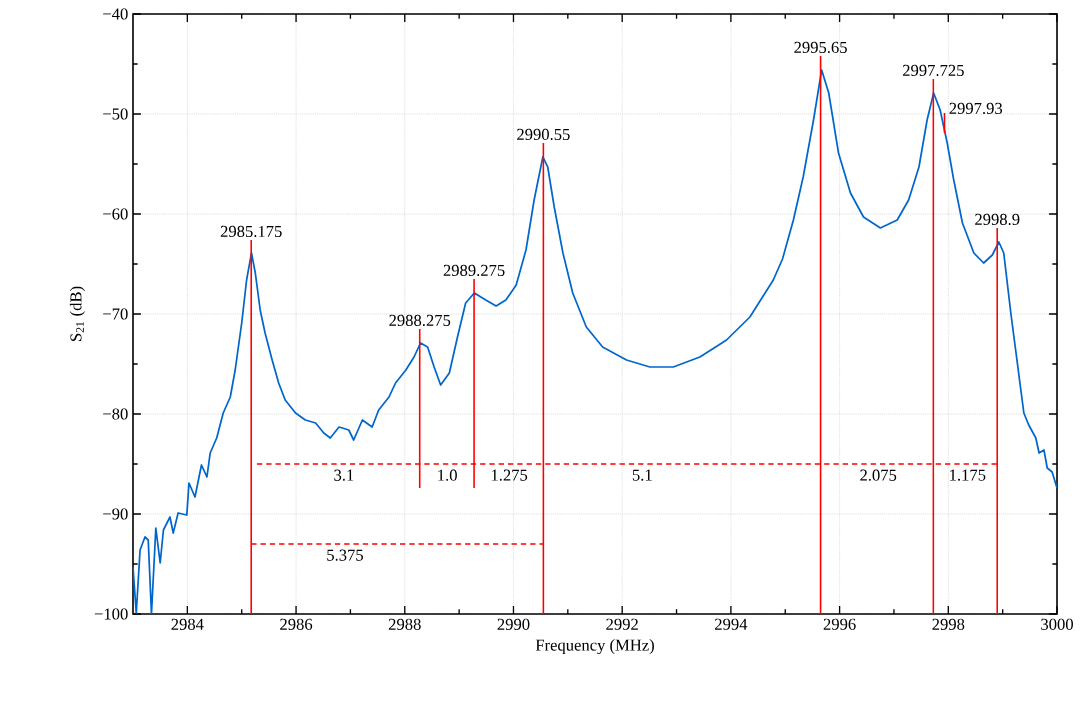  Describe the element at coordinates (622, 624) in the screenshot. I see `x-tick-label: 2992` at that location.